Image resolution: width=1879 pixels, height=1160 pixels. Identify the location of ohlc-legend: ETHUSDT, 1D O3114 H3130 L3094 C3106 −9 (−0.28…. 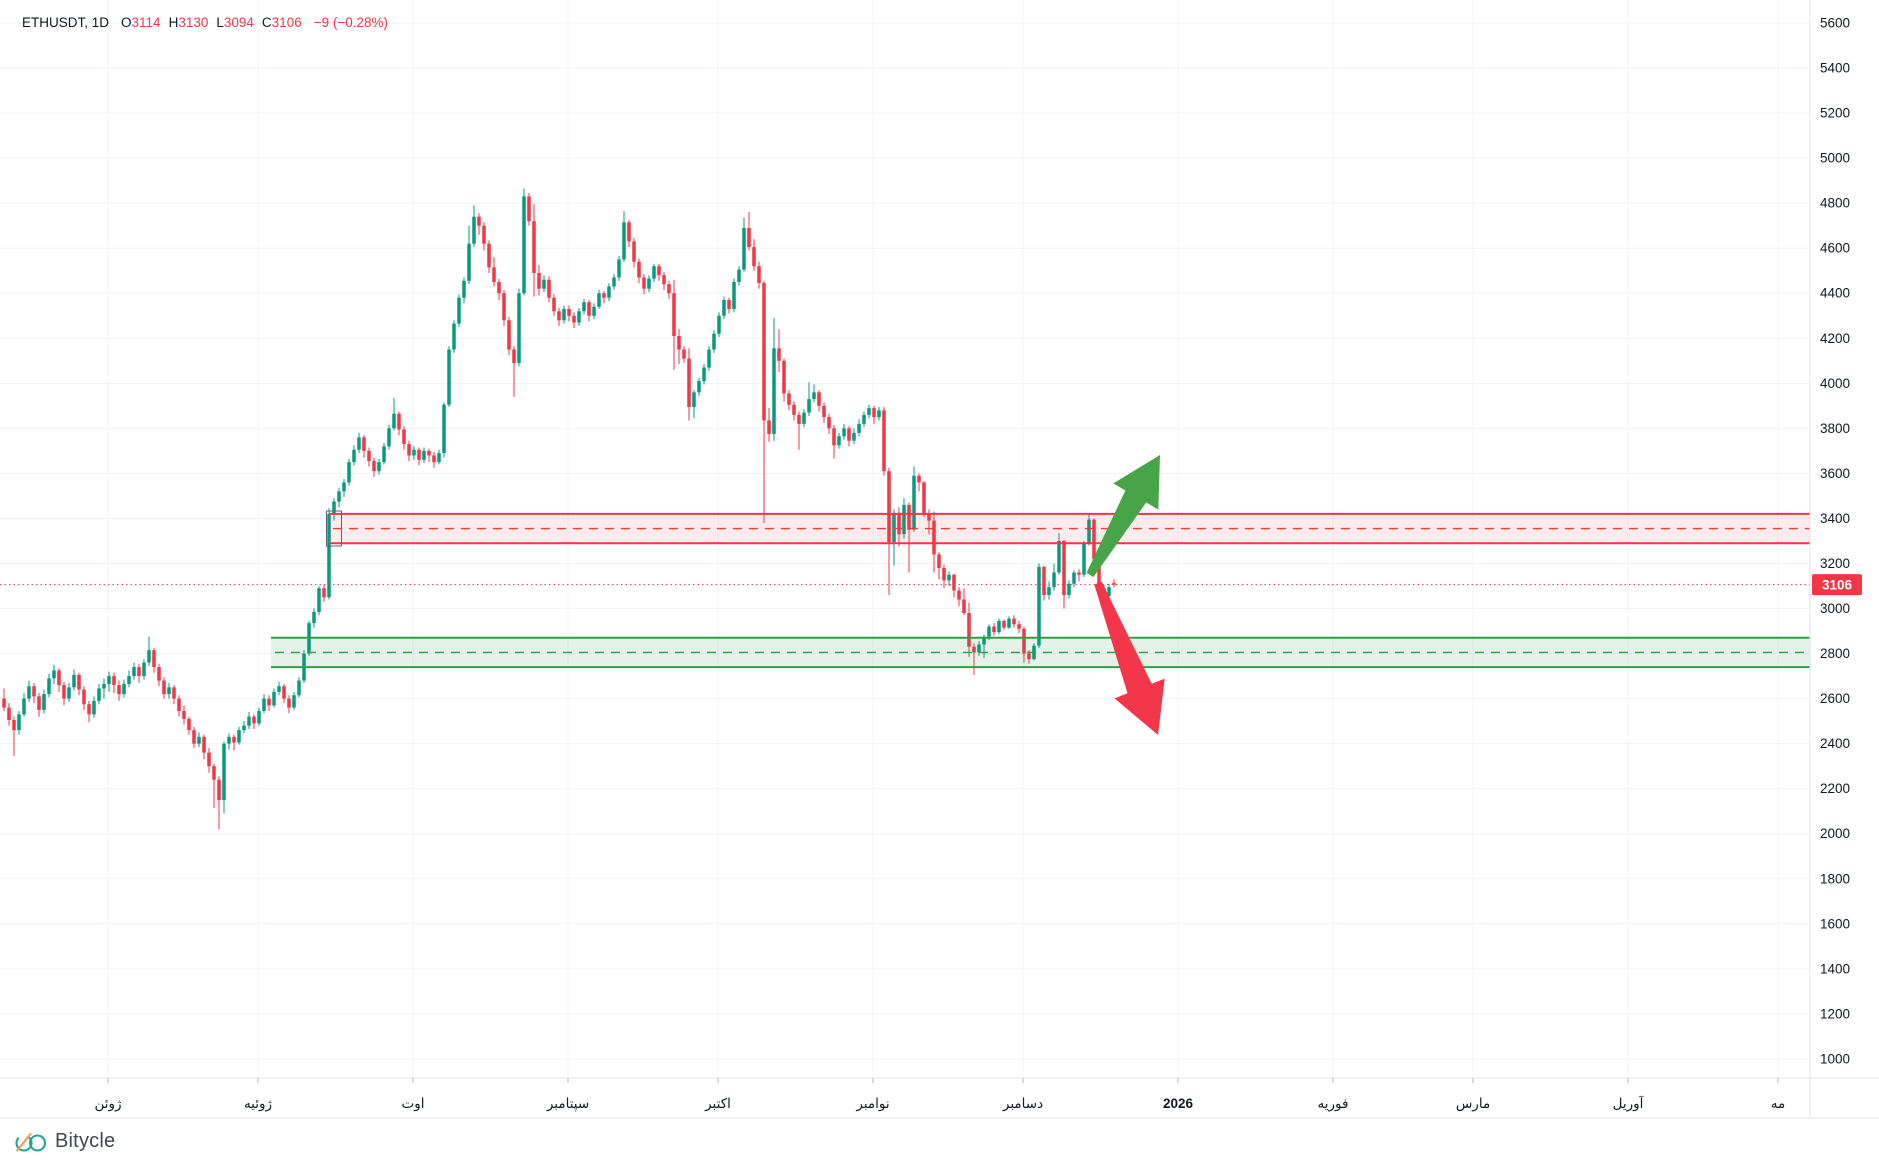
(205, 22).